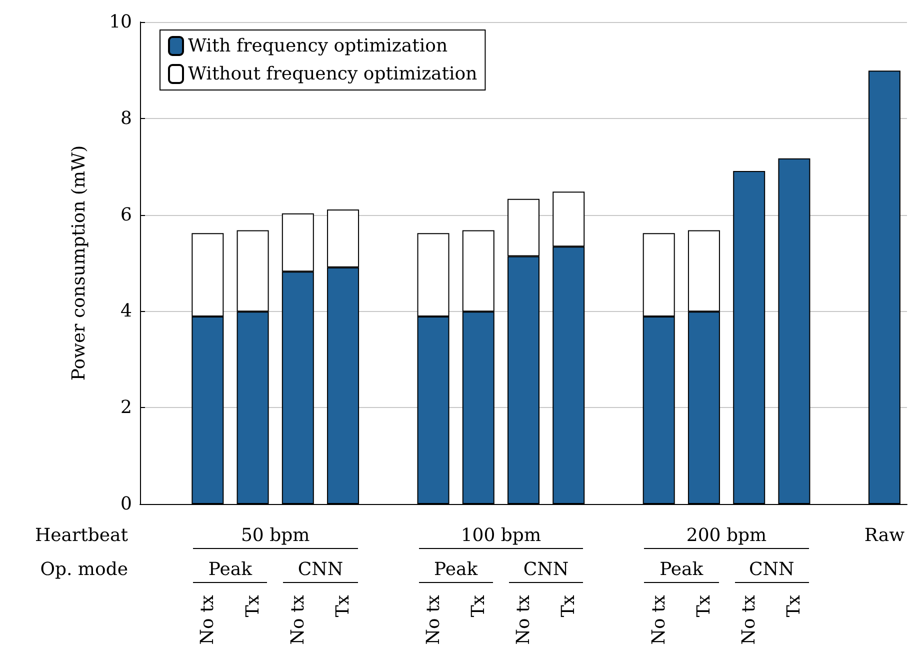 The height and width of the screenshot is (664, 918). Describe the element at coordinates (126, 407) in the screenshot. I see `y-tick-label: 2` at that location.